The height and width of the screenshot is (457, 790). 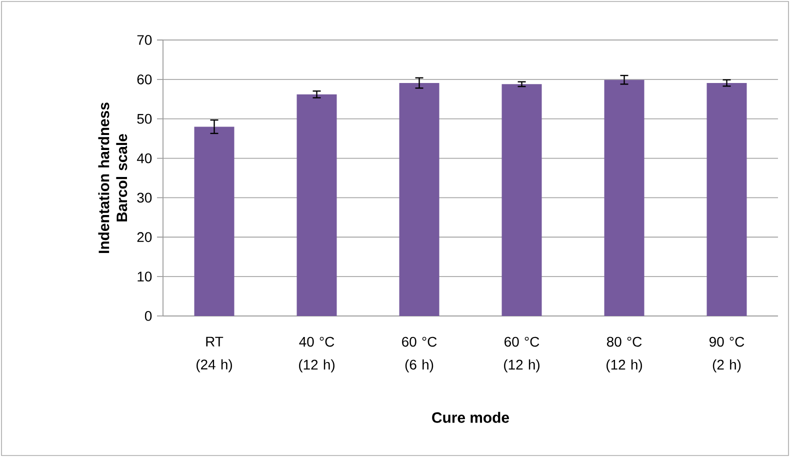 What do you see at coordinates (144, 237) in the screenshot?
I see `y-tick-label: 20` at bounding box center [144, 237].